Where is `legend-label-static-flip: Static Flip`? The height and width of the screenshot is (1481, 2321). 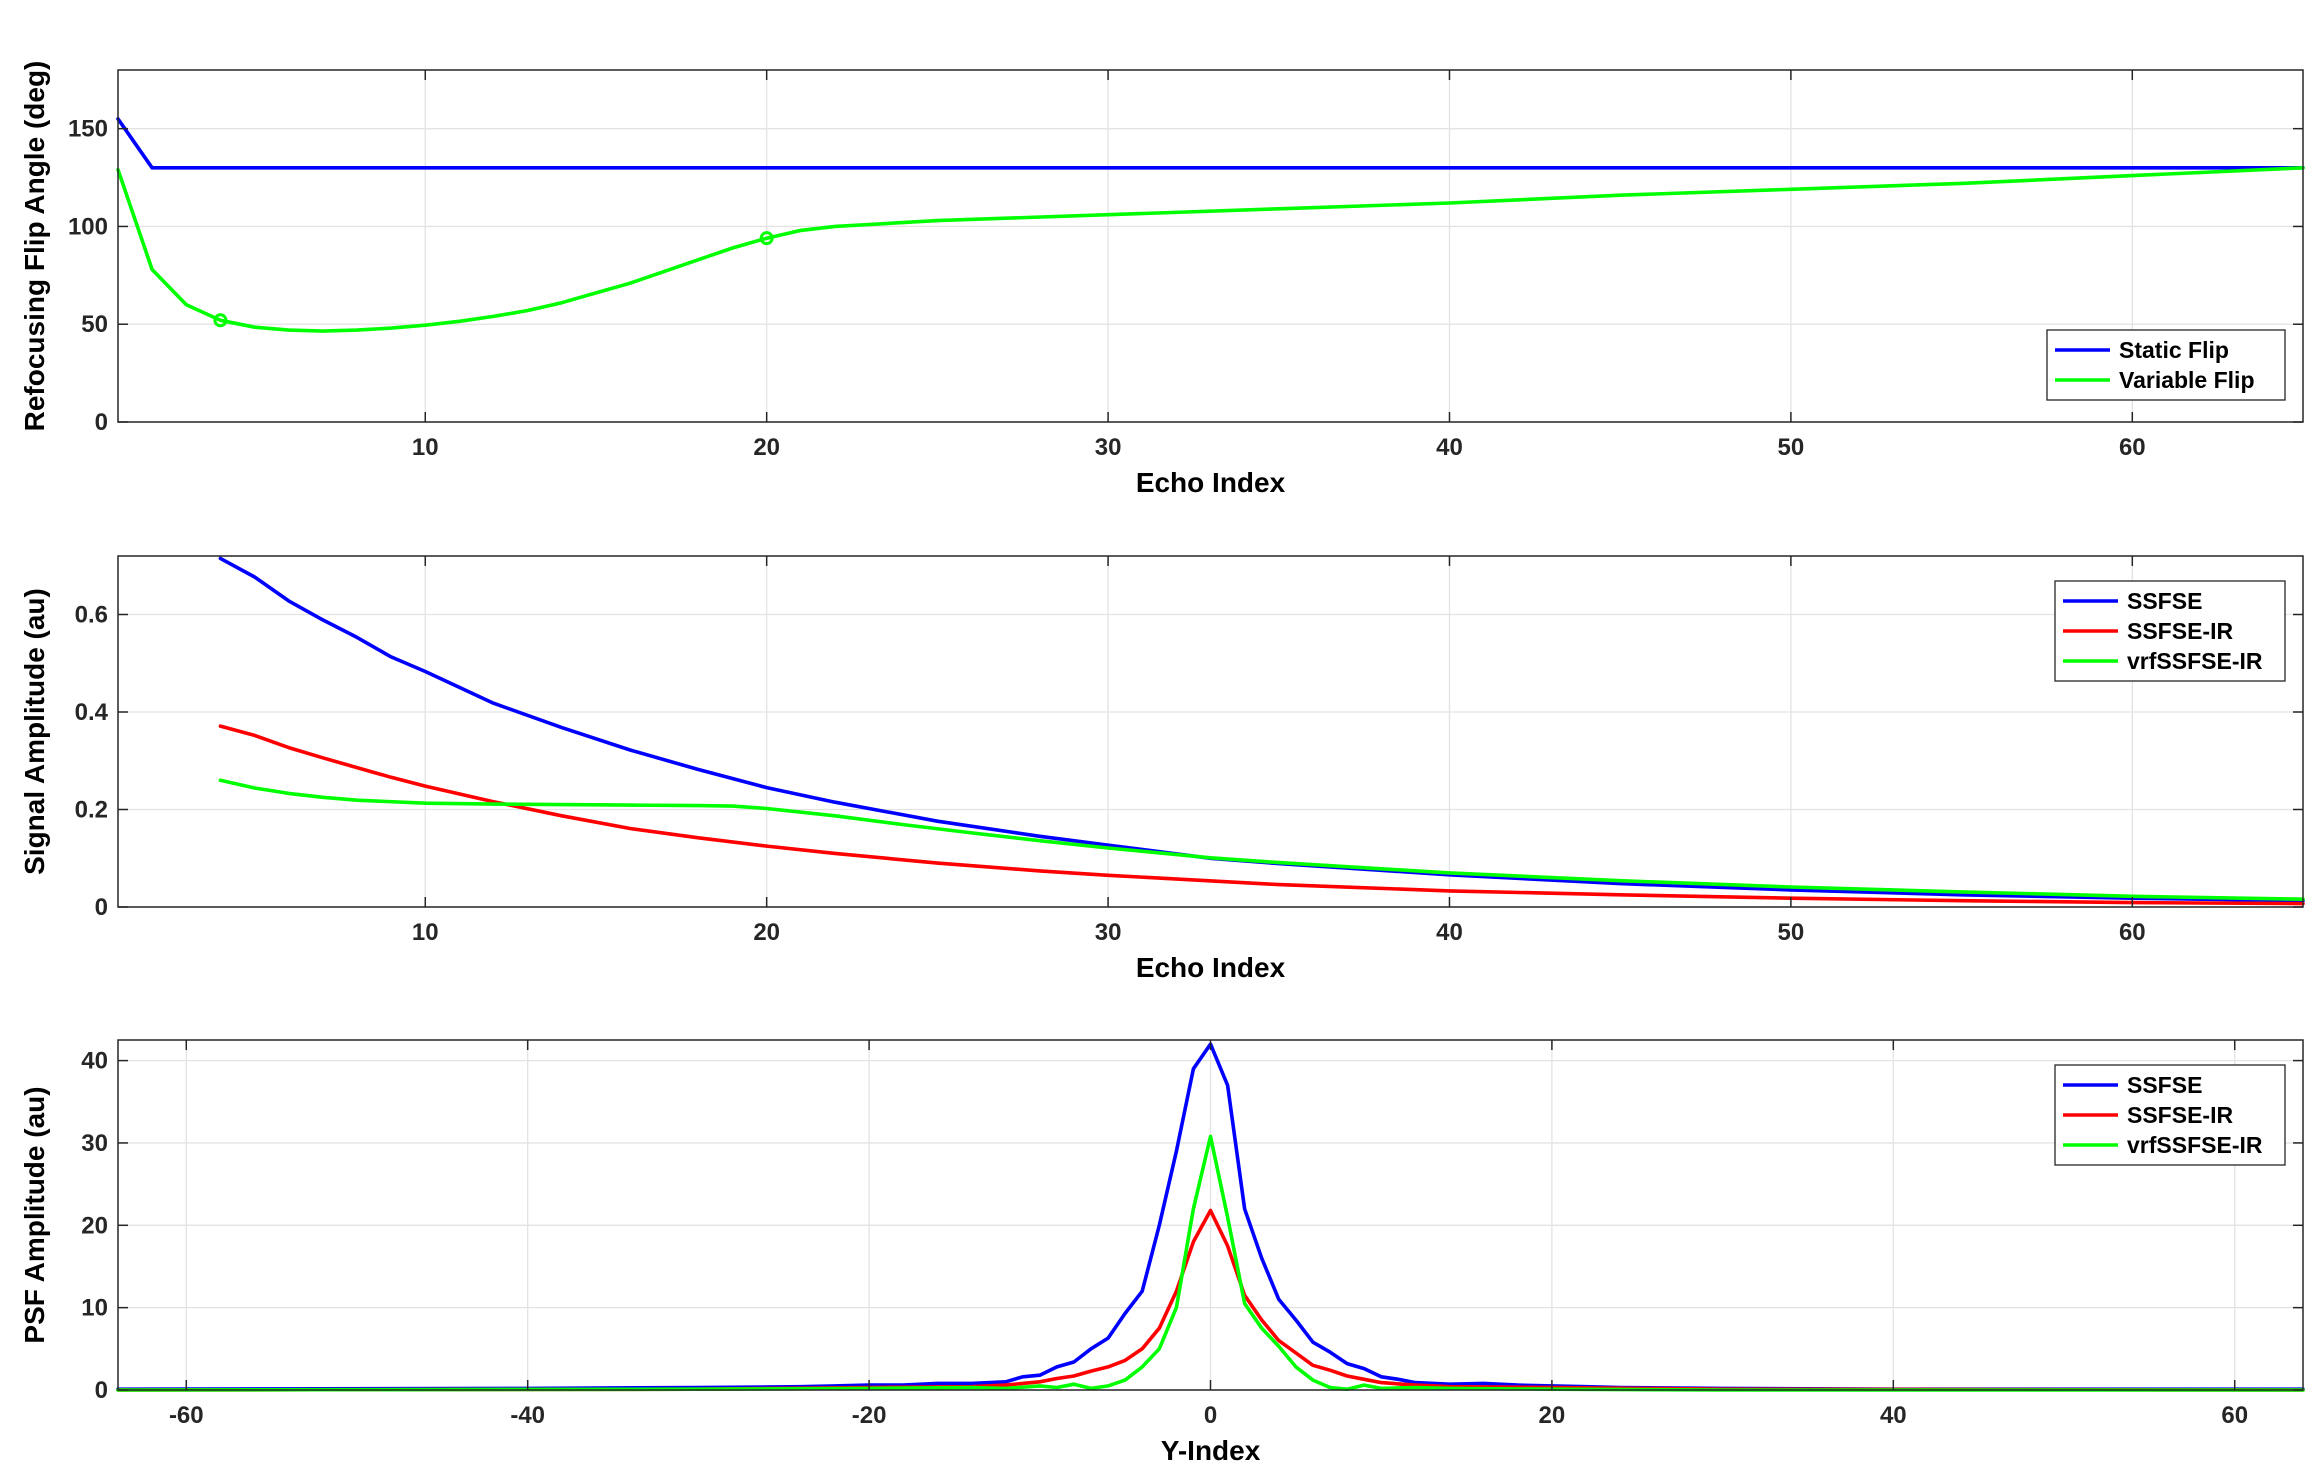 legend-label-static-flip: Static Flip is located at coordinates (2174, 350).